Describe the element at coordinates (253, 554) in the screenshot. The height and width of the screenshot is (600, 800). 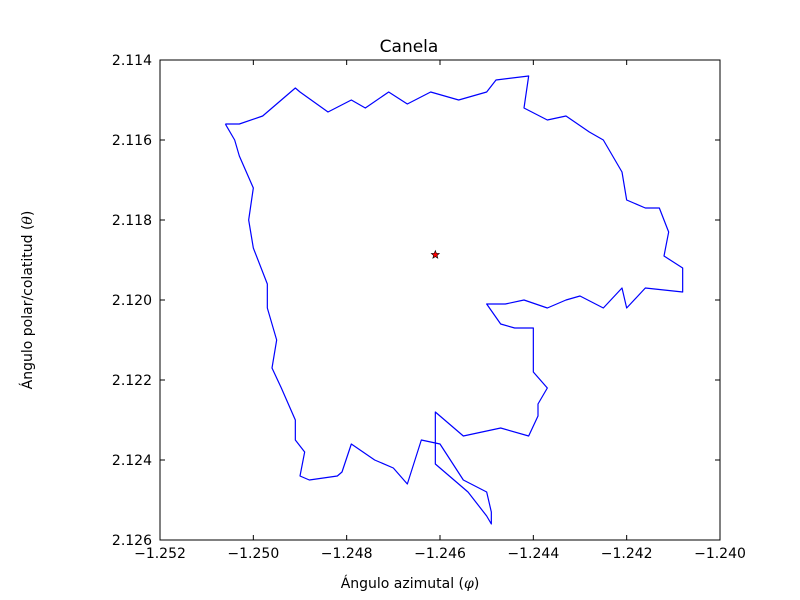
I see `x-tick-label: −1.250` at that location.